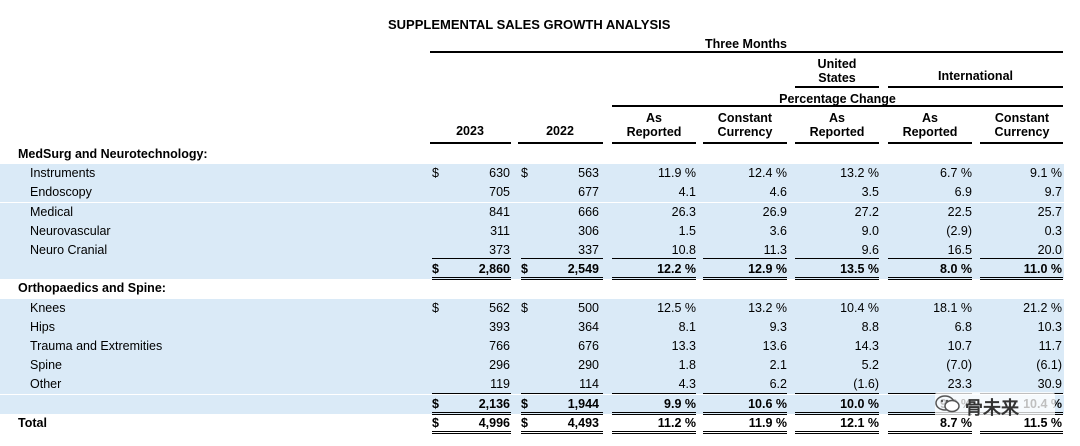 This screenshot has height=446, width=1080. I want to click on intl-constant-currency-header: Constant Currency, so click(1022, 125).